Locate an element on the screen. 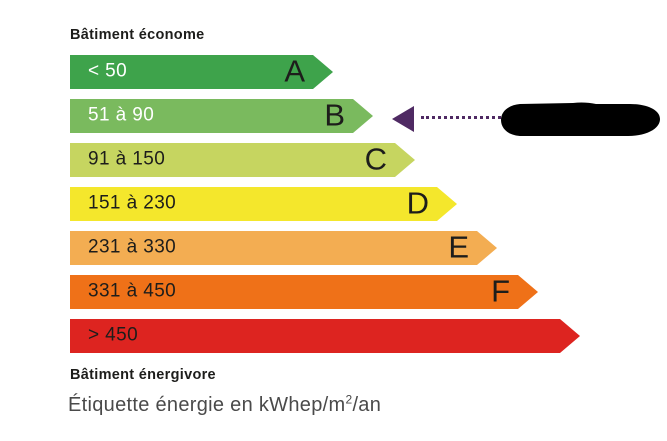  caption-etiquette-energie: Étiquette énergie en kWhep/m2/an is located at coordinates (225, 404).